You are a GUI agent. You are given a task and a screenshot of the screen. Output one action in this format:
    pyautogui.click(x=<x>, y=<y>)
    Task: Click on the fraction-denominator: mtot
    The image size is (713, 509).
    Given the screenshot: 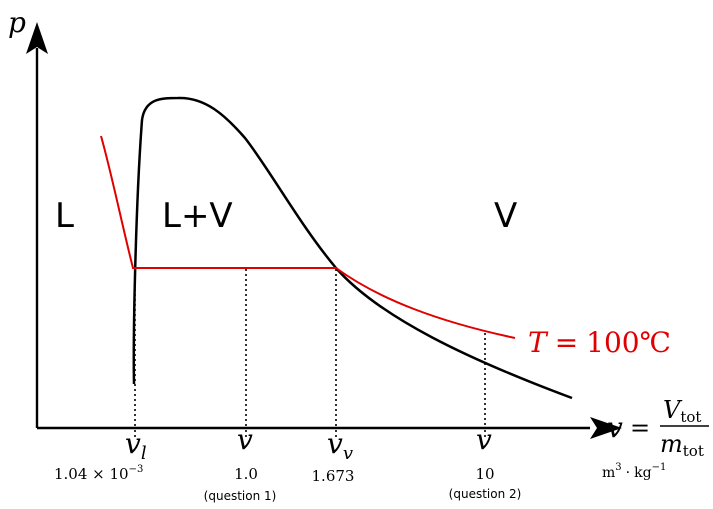 What is the action you would take?
    pyautogui.click(x=682, y=445)
    